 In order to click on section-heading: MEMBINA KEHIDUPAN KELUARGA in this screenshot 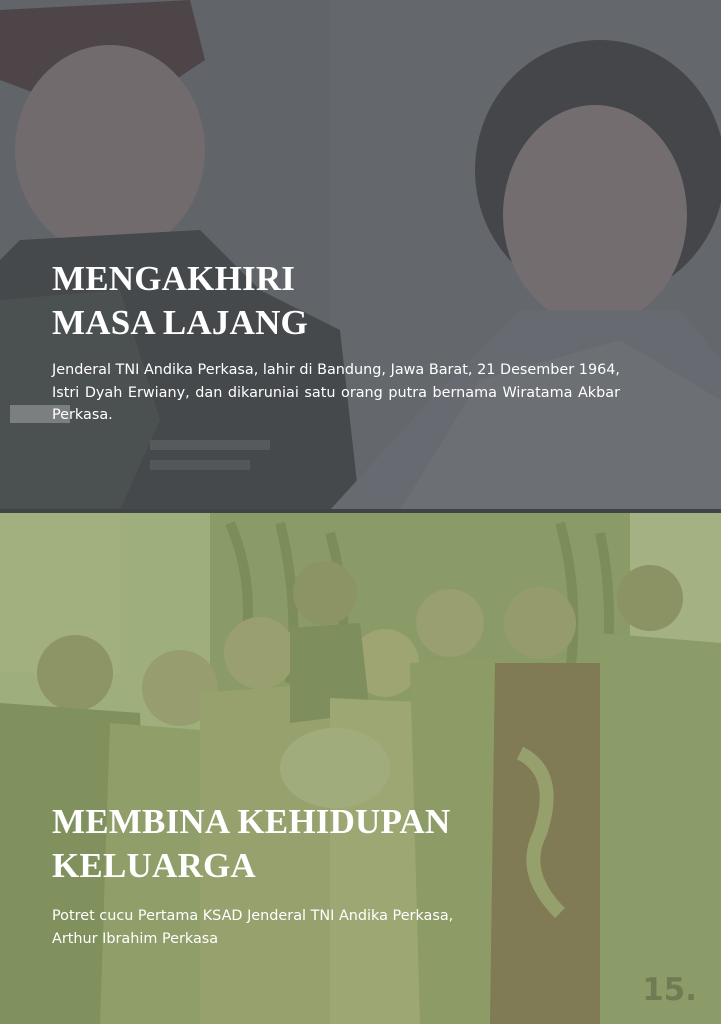, I will do `click(251, 844)`.